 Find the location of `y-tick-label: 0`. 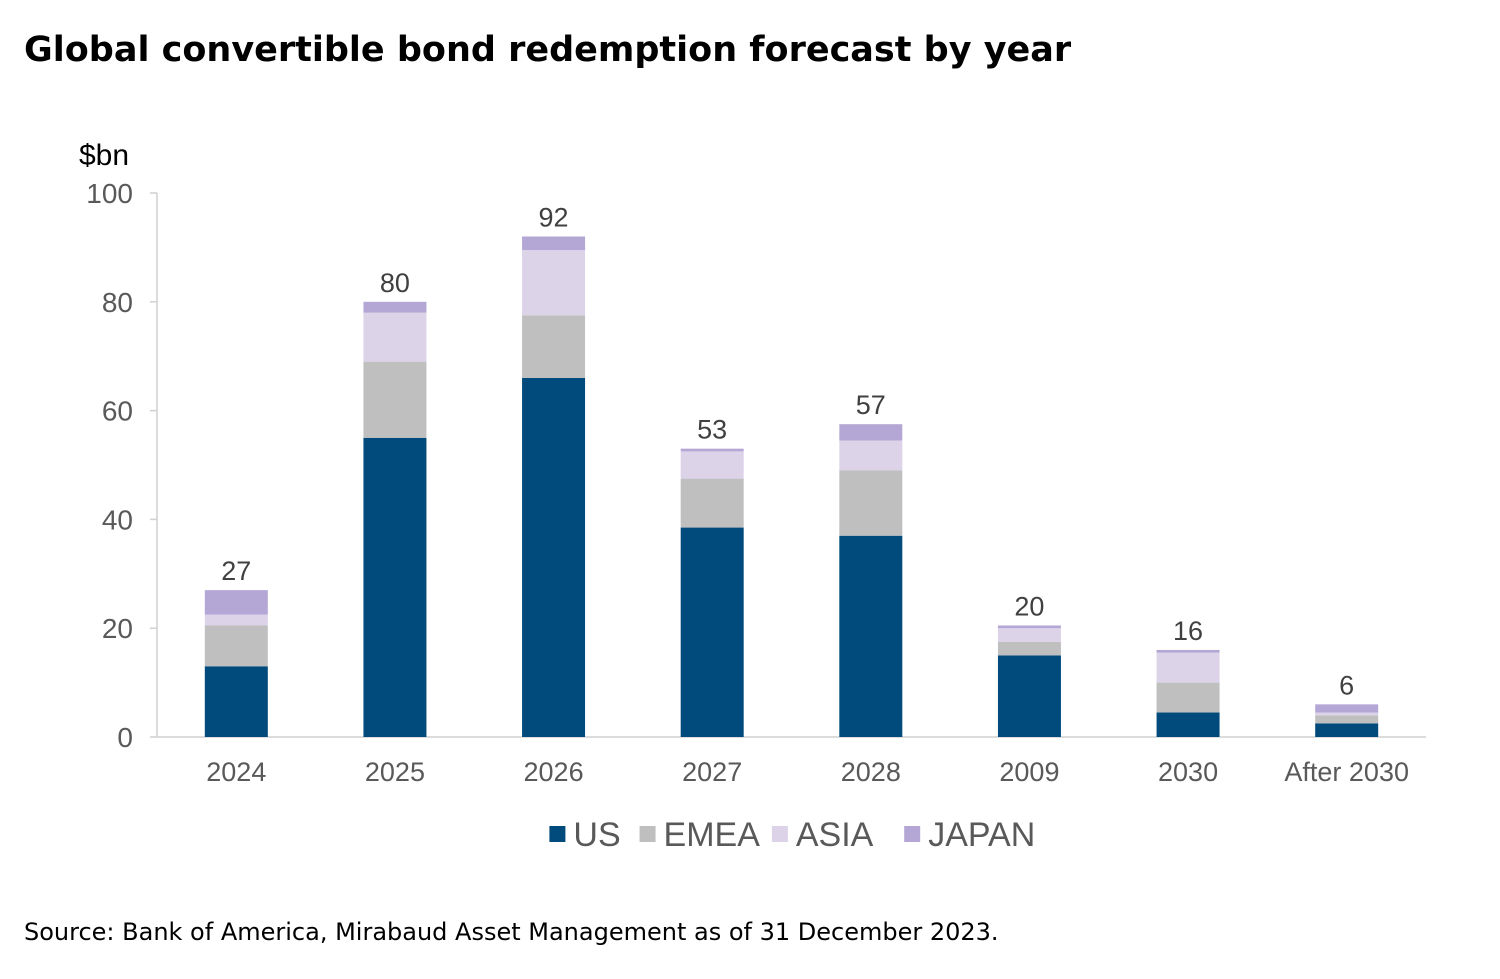

y-tick-label: 0 is located at coordinates (125, 737).